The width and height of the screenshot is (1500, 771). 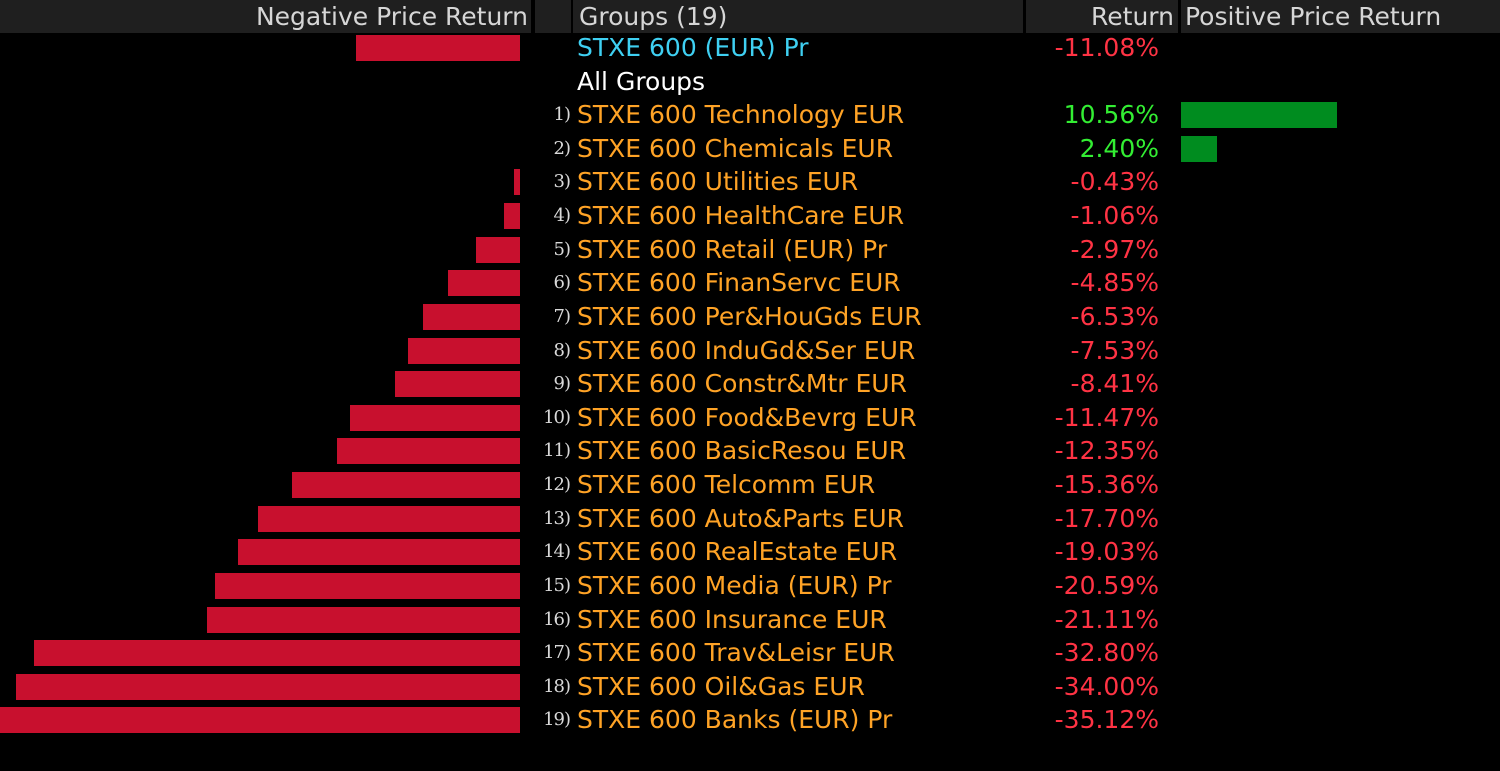 What do you see at coordinates (1106, 653) in the screenshot?
I see `group-return-value: -32.80%` at bounding box center [1106, 653].